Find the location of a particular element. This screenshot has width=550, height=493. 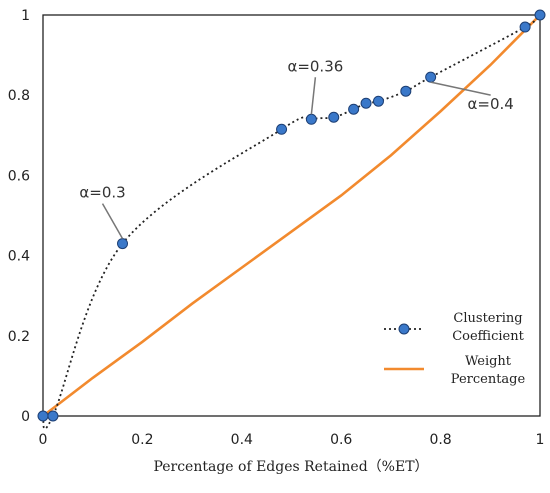

annotation-label: α=0.4 is located at coordinates (491, 104).